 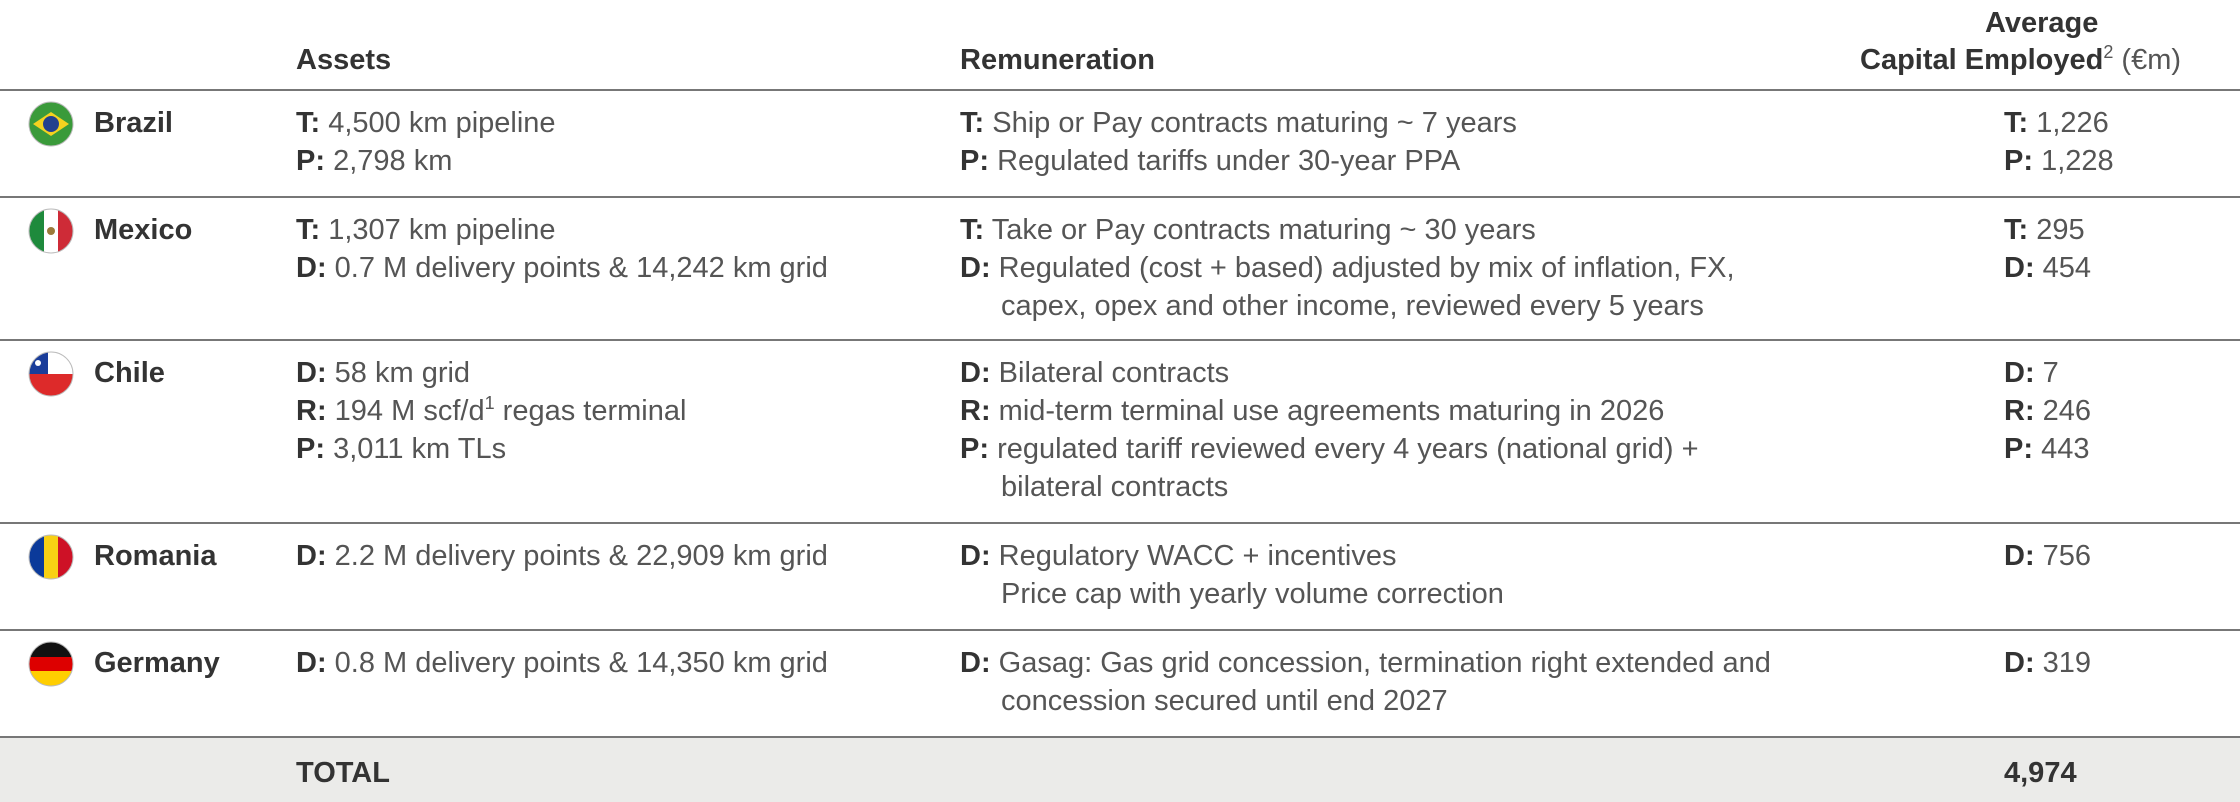 I want to click on cell-line: Price cap with yearly volume correction, so click(x=1252, y=594).